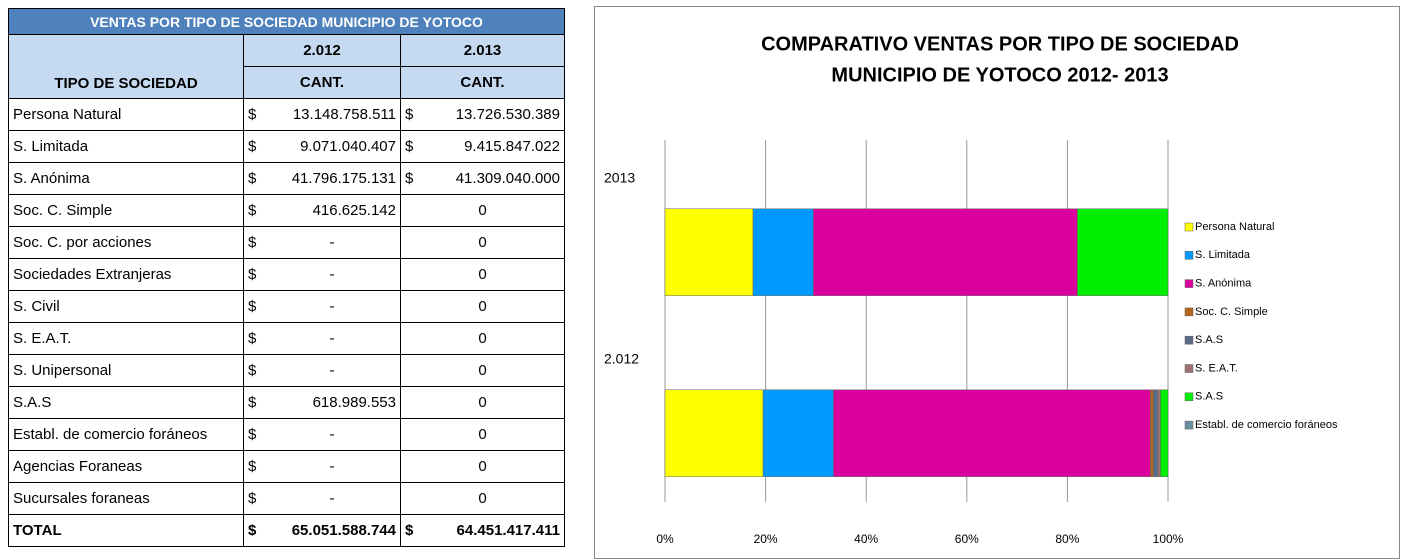 The width and height of the screenshot is (1406, 559). I want to click on value-cell: 65.051.588.744, so click(332, 530).